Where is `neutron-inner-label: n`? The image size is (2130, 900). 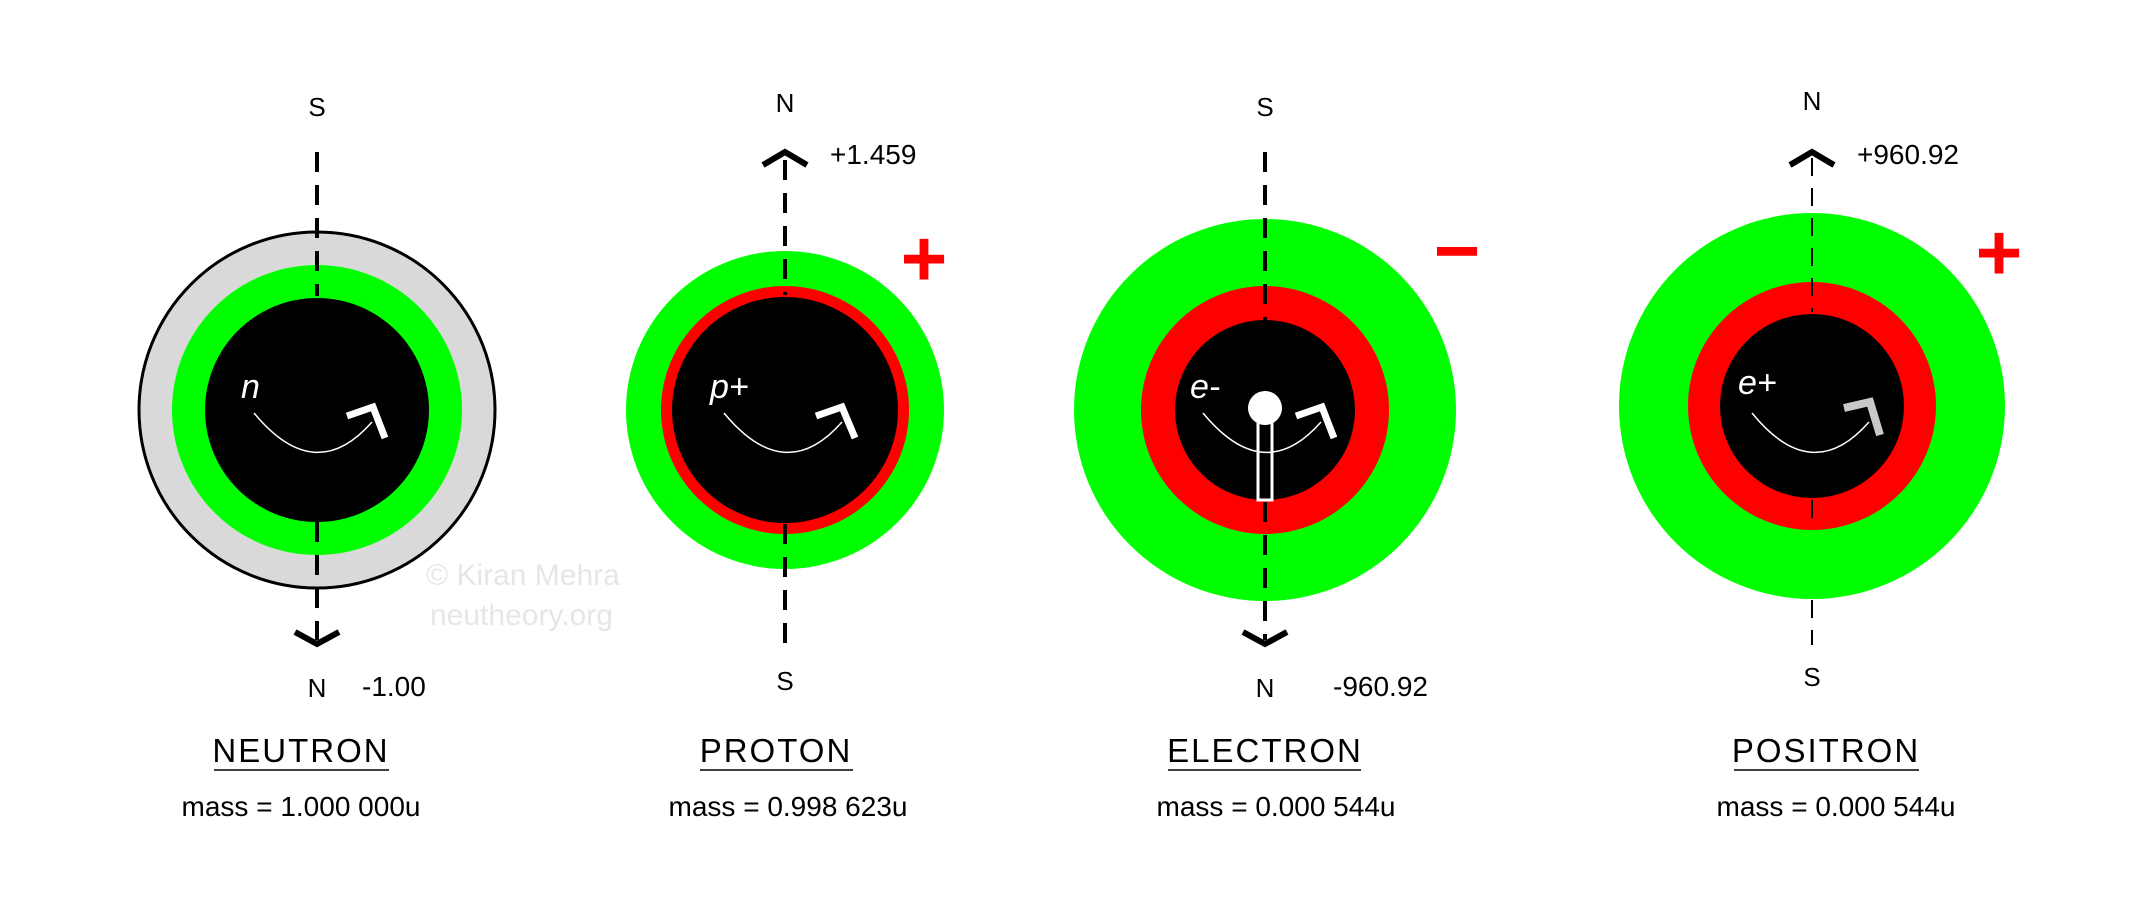
neutron-inner-label: n is located at coordinates (250, 387).